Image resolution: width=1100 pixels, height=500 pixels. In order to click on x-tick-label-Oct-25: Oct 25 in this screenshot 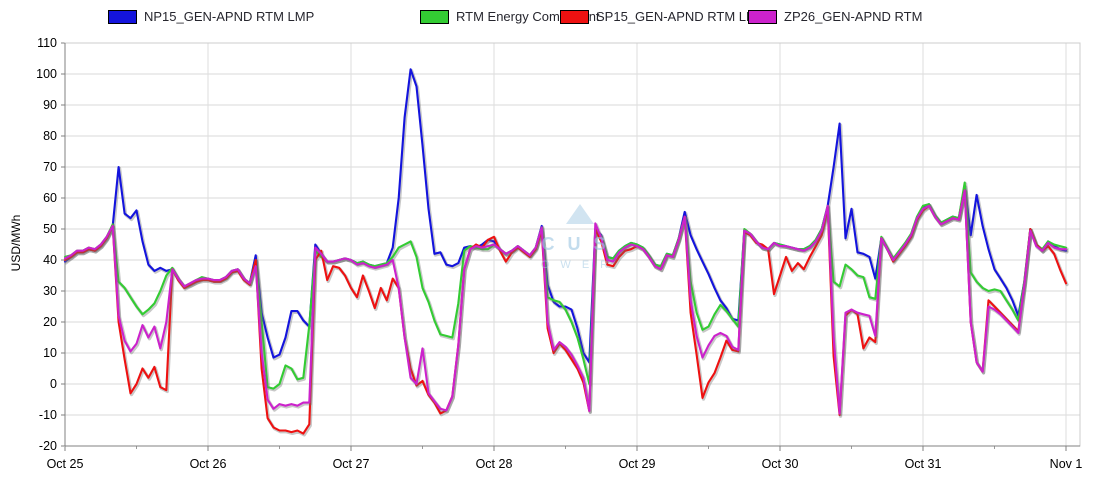, I will do `click(65, 464)`.